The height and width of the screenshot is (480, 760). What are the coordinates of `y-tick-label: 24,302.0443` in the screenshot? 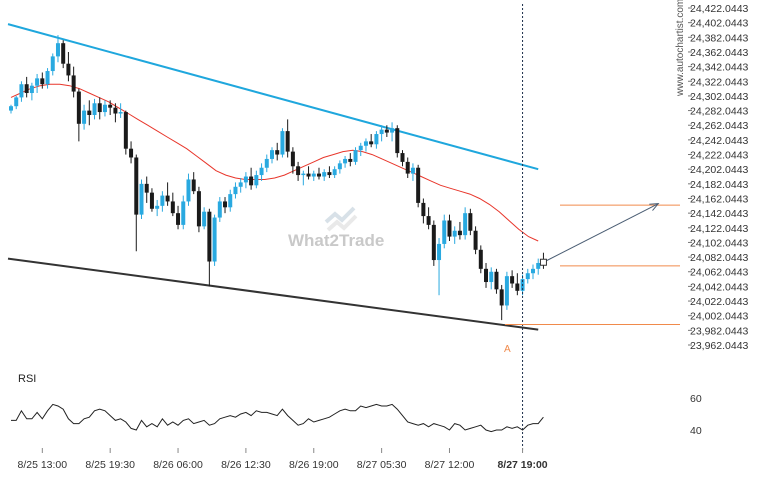 It's located at (719, 97).